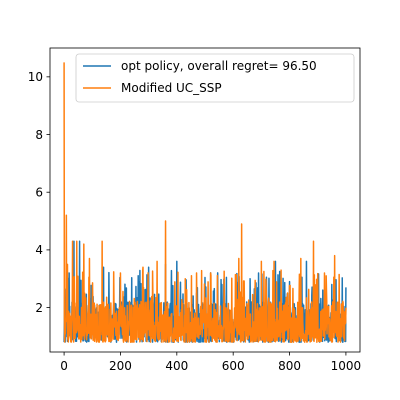 The image size is (400, 400). Describe the element at coordinates (289, 366) in the screenshot. I see `x-tick-label: 800` at that location.